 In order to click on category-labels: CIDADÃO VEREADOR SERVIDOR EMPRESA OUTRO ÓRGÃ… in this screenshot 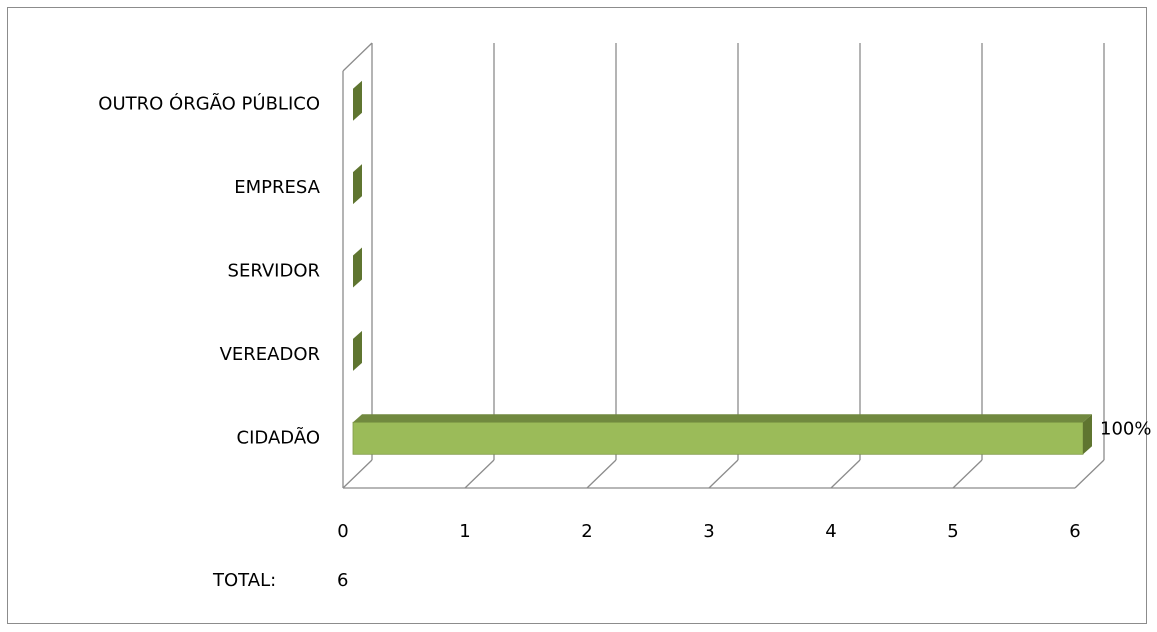, I will do `click(209, 271)`.